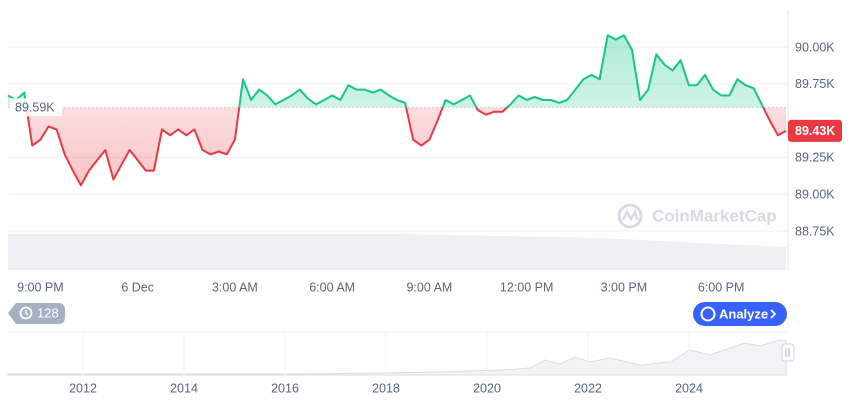 Image resolution: width=860 pixels, height=406 pixels. What do you see at coordinates (588, 388) in the screenshot?
I see `year-label: 2022` at bounding box center [588, 388].